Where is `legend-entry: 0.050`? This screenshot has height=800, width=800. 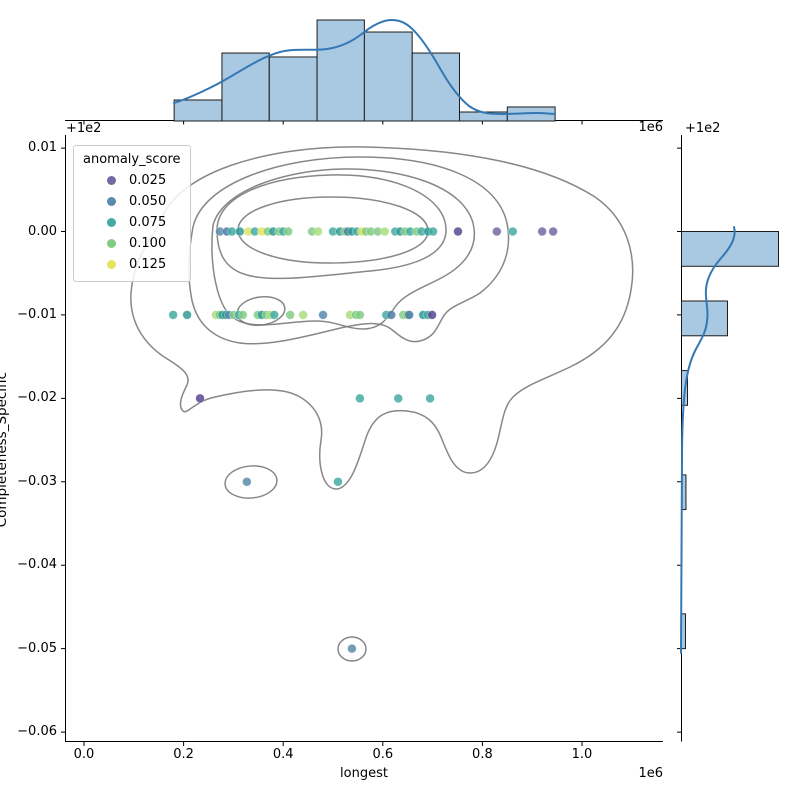
legend-entry: 0.050 is located at coordinates (132, 201).